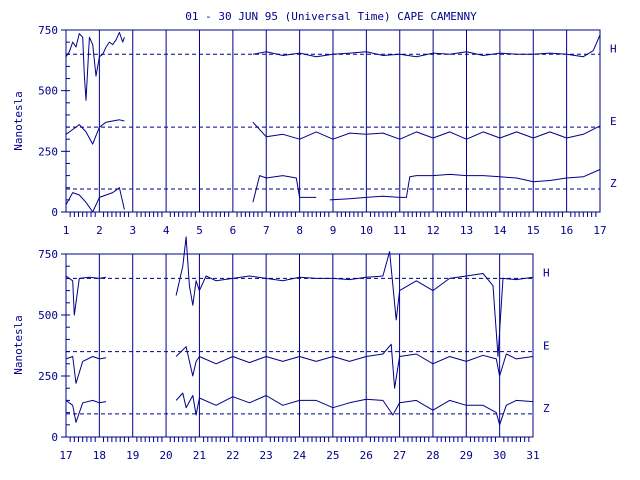 The width and height of the screenshot is (640, 480). What do you see at coordinates (333, 230) in the screenshot?
I see `x-tick-label: 9` at bounding box center [333, 230].